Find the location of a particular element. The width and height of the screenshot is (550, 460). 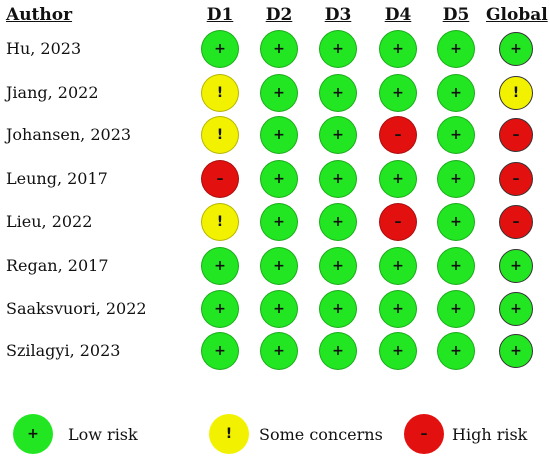

study-author-label: Szilagyi, 2023 is located at coordinates (63, 350).